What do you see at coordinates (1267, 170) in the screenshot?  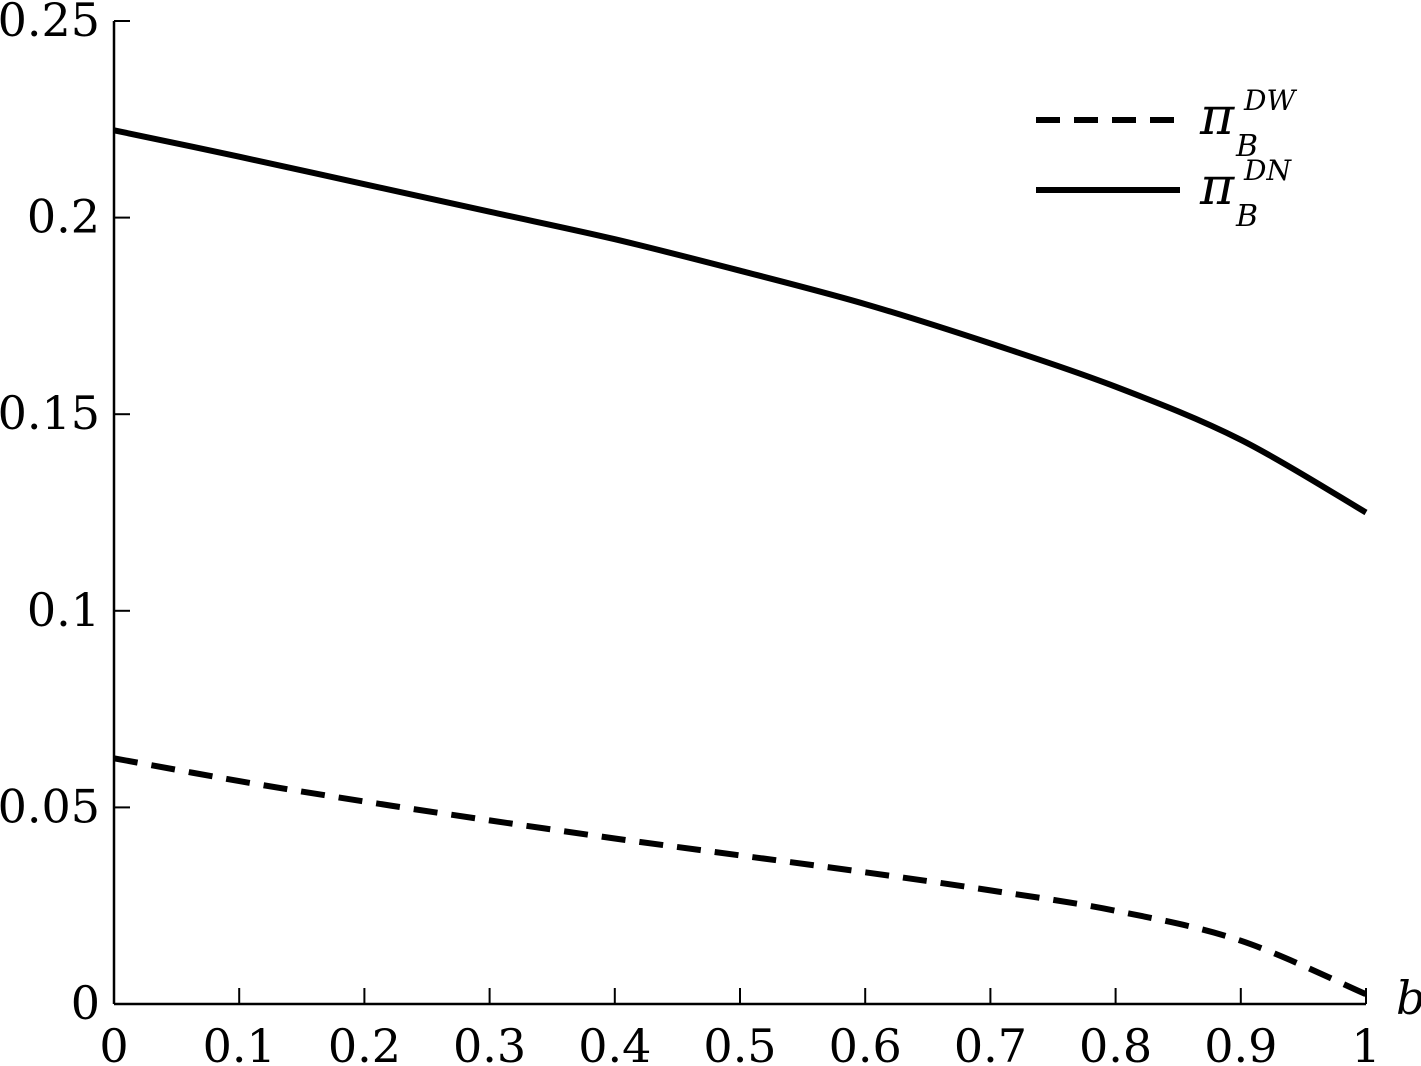 I see `legend-superscript: DN` at bounding box center [1267, 170].